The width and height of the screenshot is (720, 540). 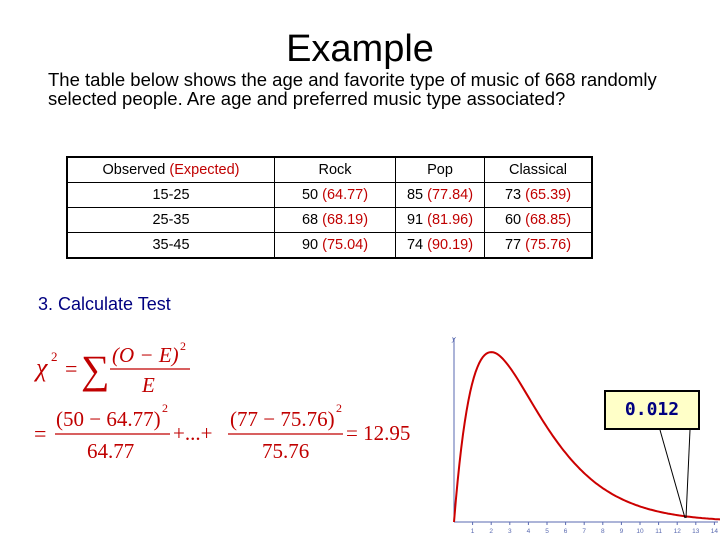 I want to click on table-cell: 91 (81.96), so click(x=440, y=220).